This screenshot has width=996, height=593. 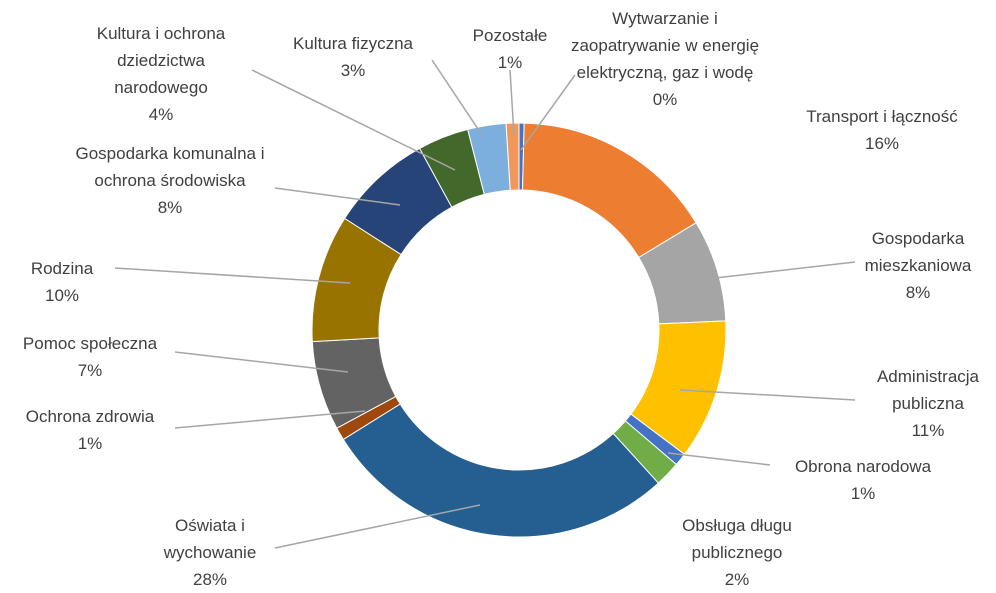 I want to click on data-label: Ochrona zdrowia 1%, so click(x=90, y=430).